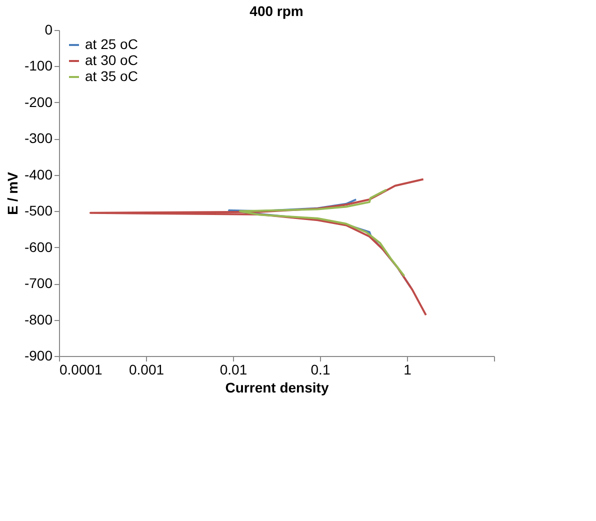 The width and height of the screenshot is (596, 521). What do you see at coordinates (408, 370) in the screenshot?
I see `x-tick-label: 1` at bounding box center [408, 370].